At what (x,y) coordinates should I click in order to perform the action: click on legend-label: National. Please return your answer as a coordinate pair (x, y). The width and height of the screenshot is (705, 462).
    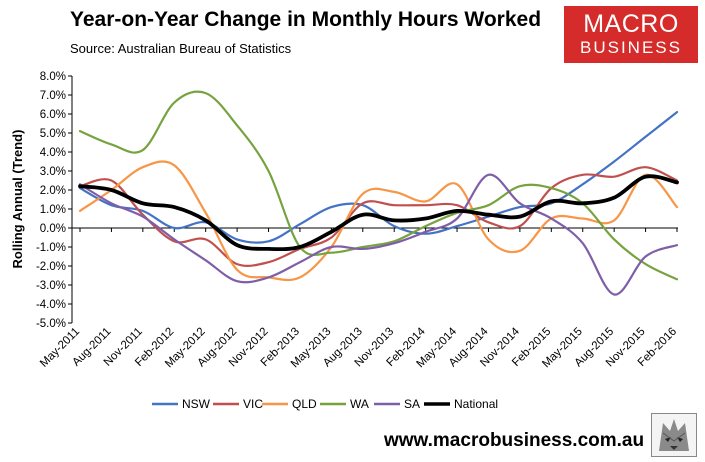
    Looking at the image, I should click on (476, 404).